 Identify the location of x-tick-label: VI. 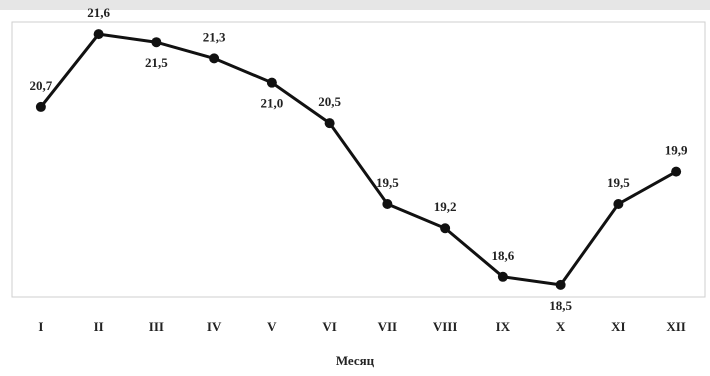
(329, 326).